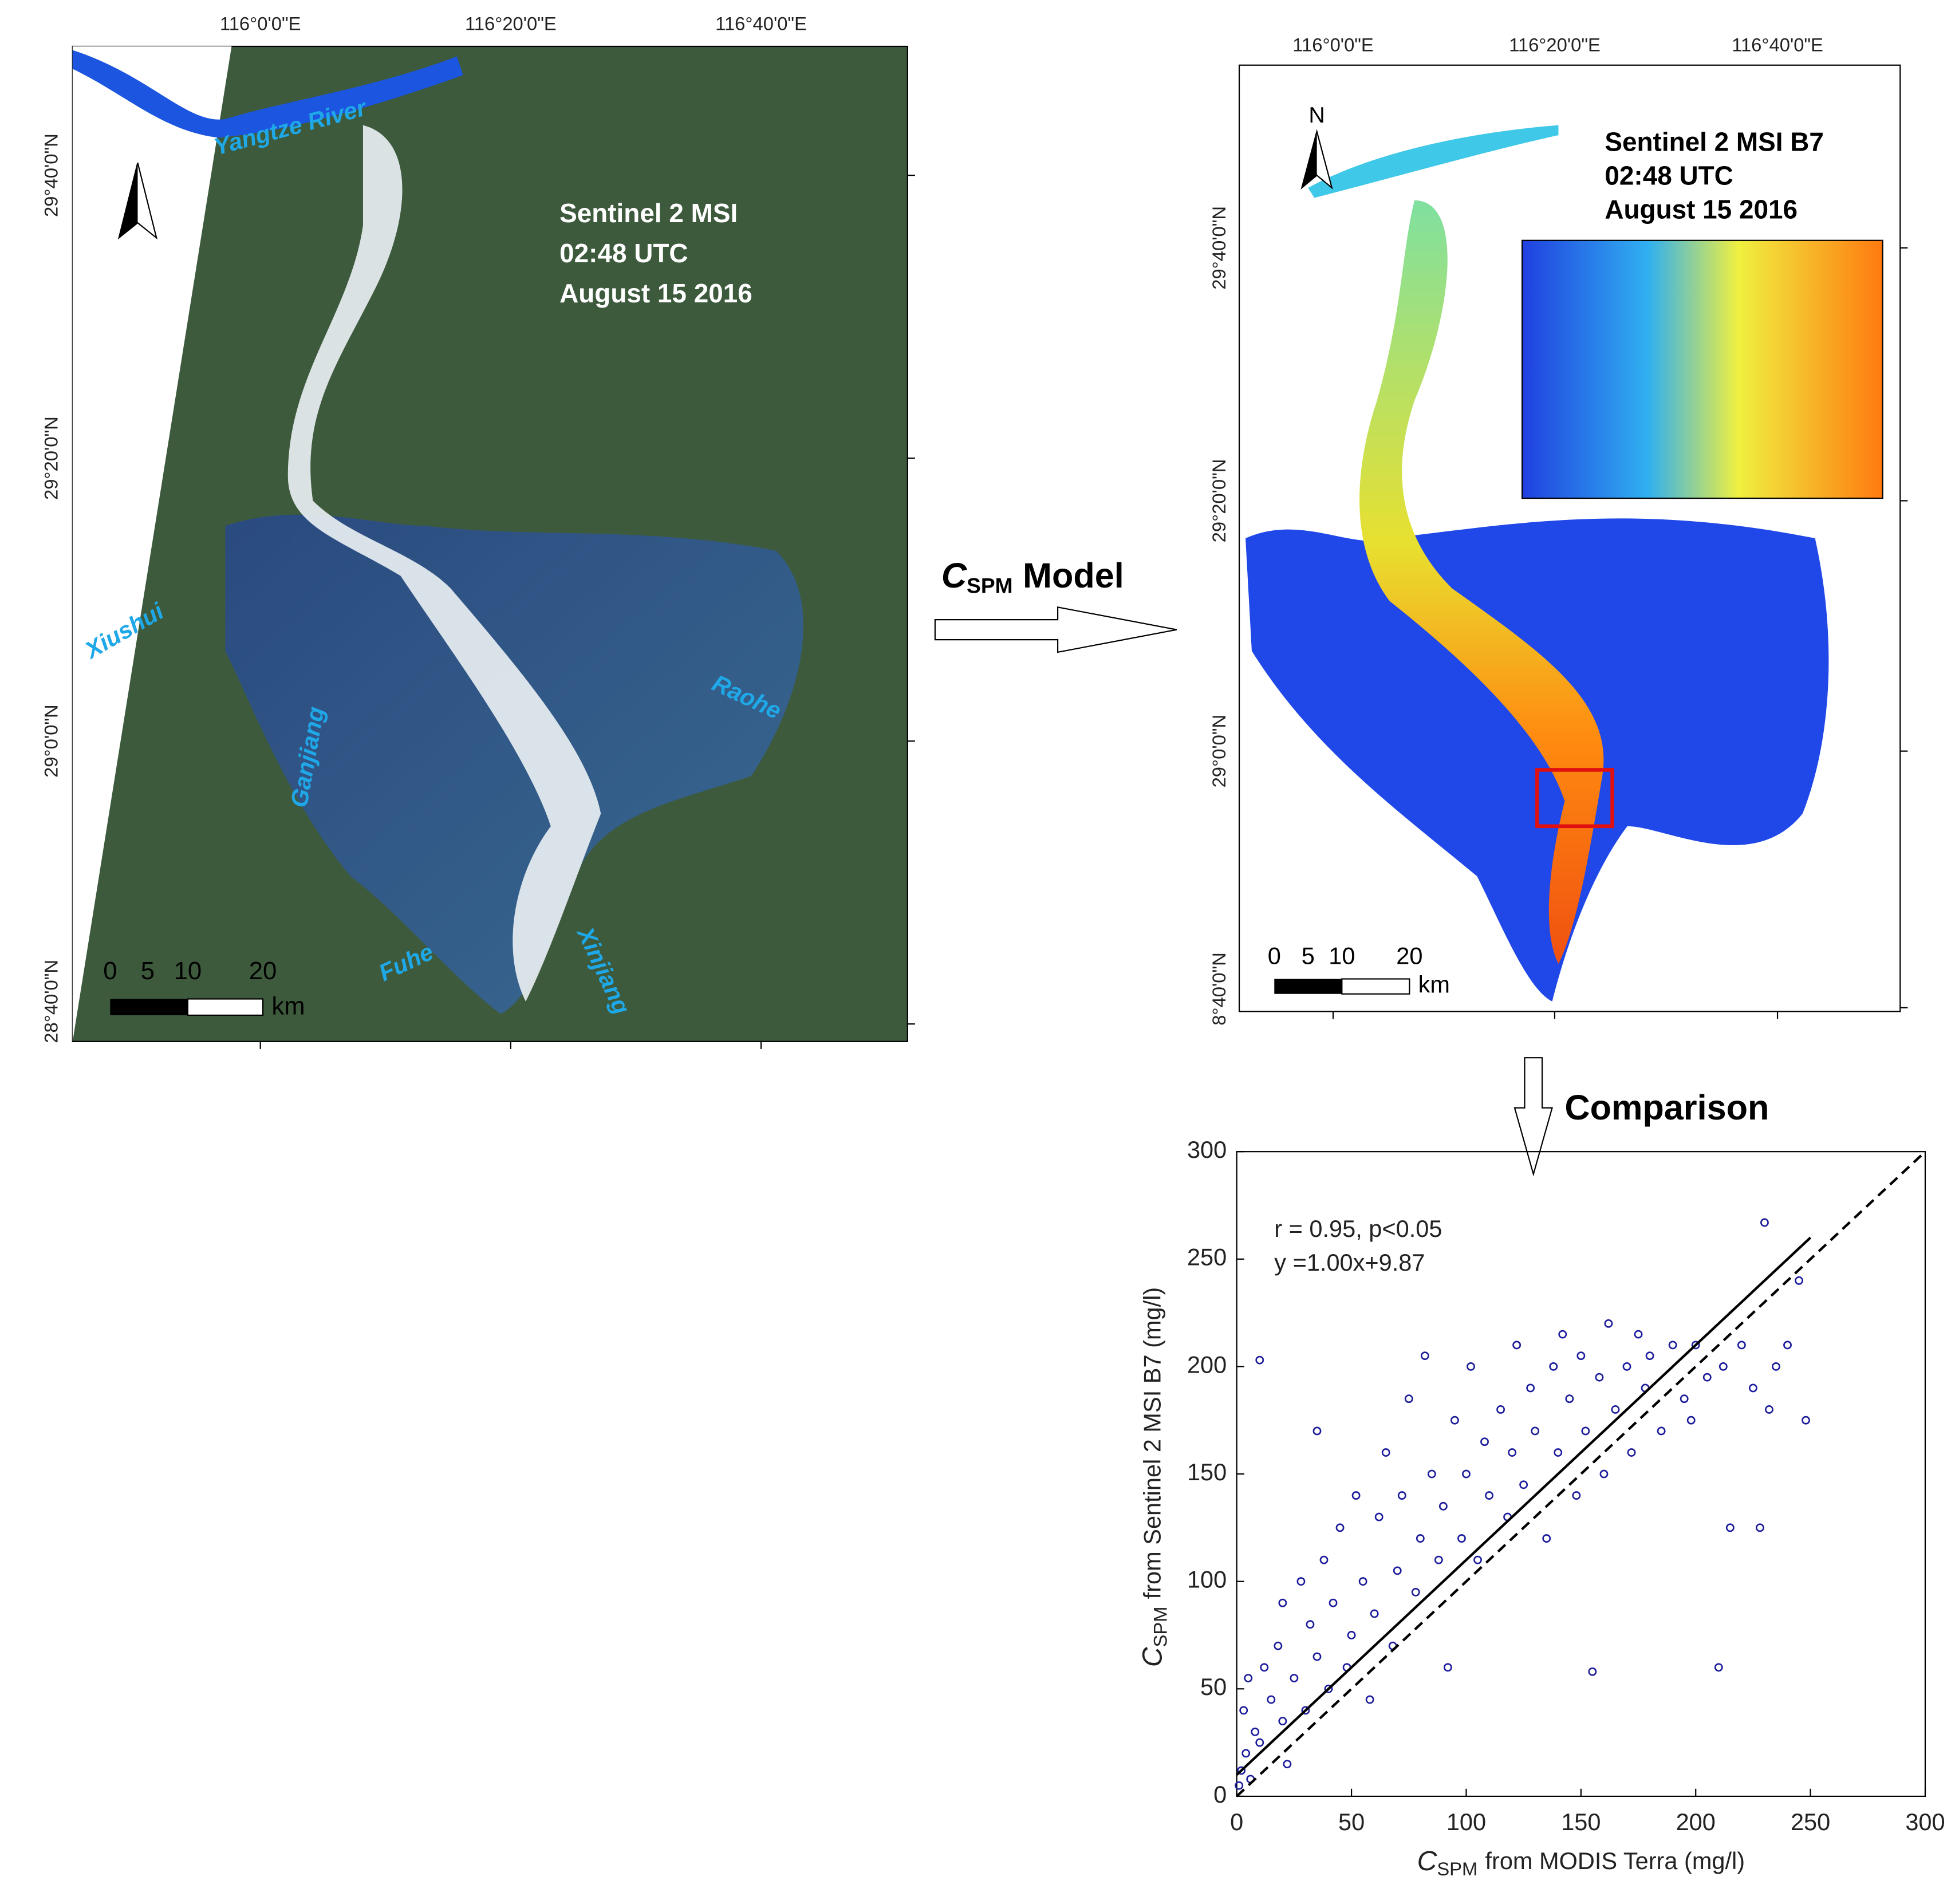 The height and width of the screenshot is (1904, 1959). I want to click on lat-label: 29°40'0"N, so click(1219, 248).